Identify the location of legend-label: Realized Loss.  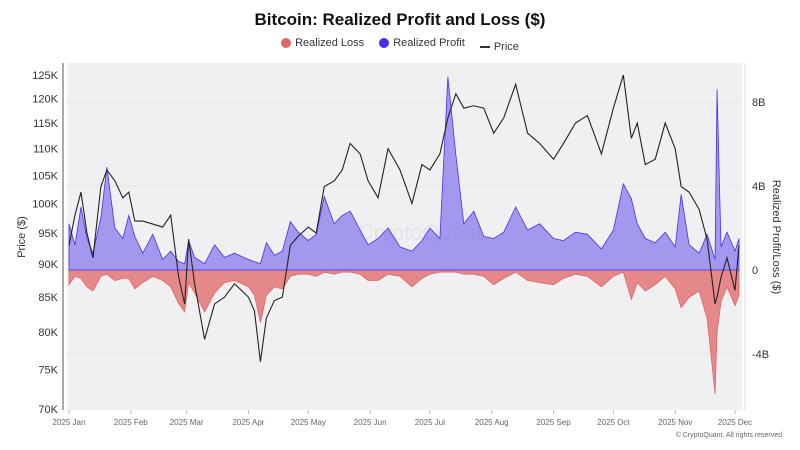
(330, 43).